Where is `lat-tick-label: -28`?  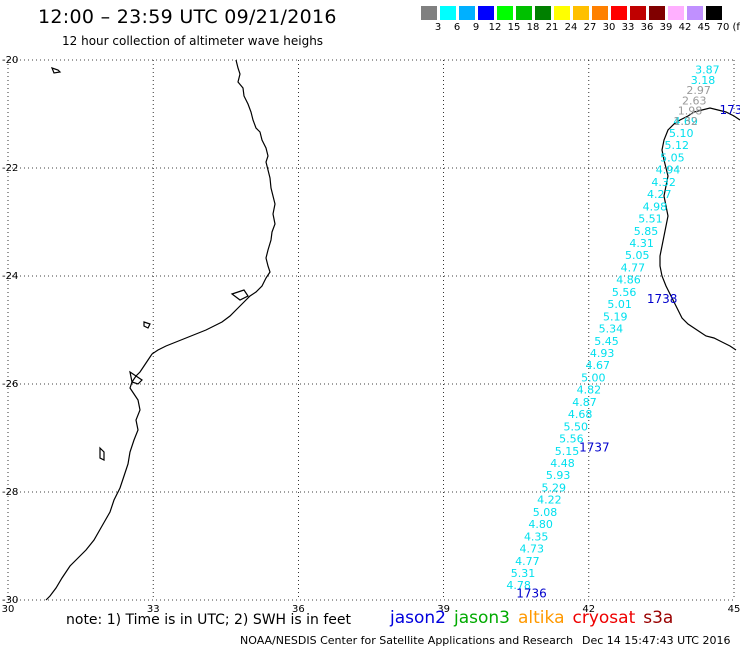
lat-tick-label: -28 is located at coordinates (10, 492).